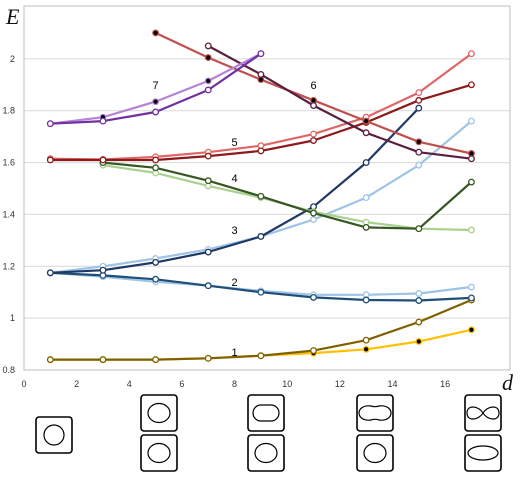 This screenshot has height=480, width=523. What do you see at coordinates (234, 231) in the screenshot?
I see `series-number-label: 3` at bounding box center [234, 231].